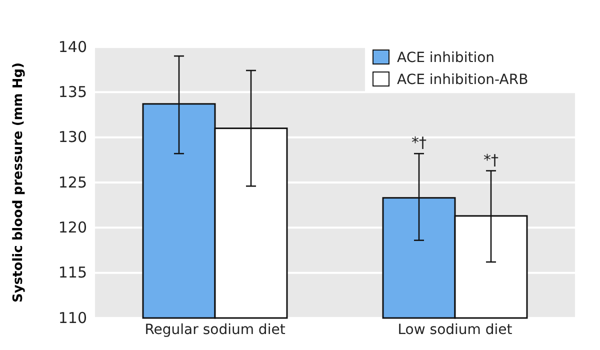  Describe the element at coordinates (72, 47) in the screenshot. I see `y-tick-label: 140` at that location.